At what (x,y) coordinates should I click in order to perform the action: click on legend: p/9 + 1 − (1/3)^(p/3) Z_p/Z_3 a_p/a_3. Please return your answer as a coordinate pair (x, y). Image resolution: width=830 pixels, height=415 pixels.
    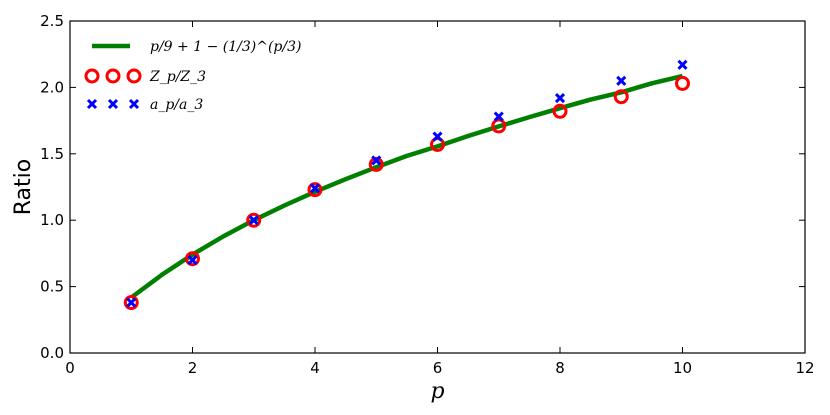
    Looking at the image, I should click on (192, 76).